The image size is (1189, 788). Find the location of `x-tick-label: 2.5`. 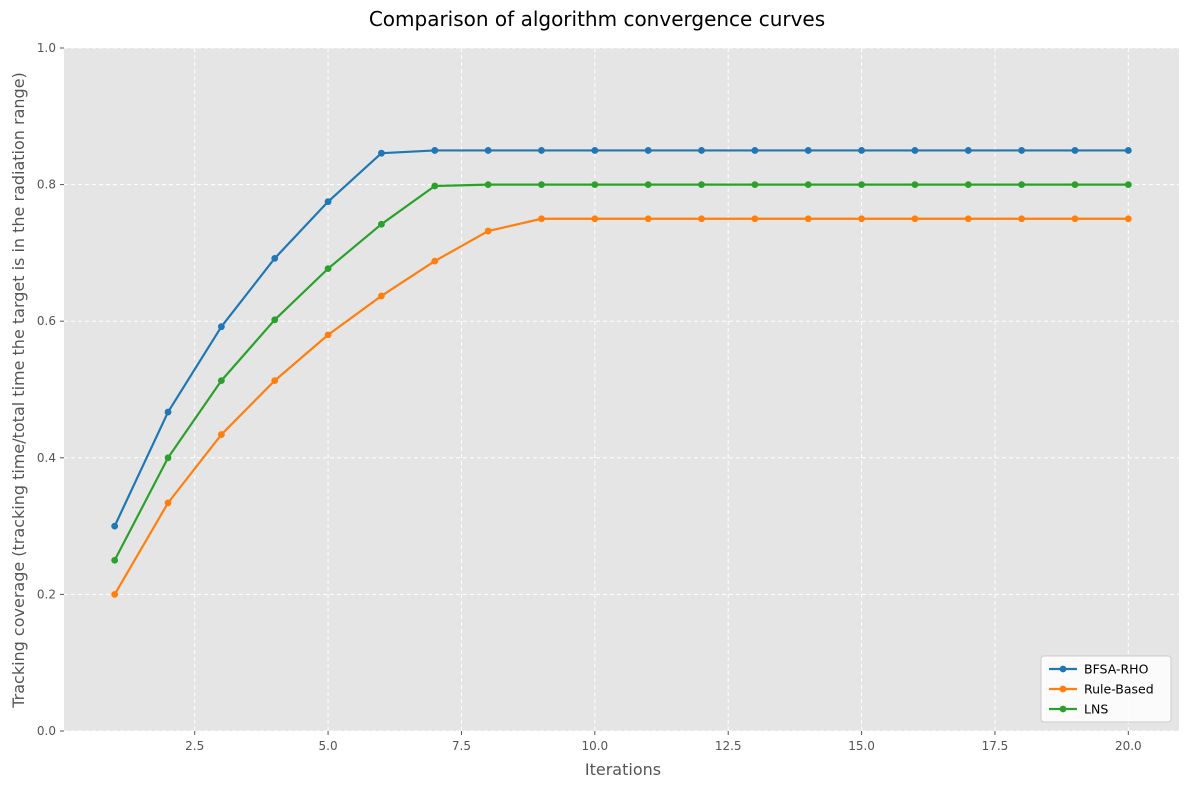

x-tick-label: 2.5 is located at coordinates (194, 746).